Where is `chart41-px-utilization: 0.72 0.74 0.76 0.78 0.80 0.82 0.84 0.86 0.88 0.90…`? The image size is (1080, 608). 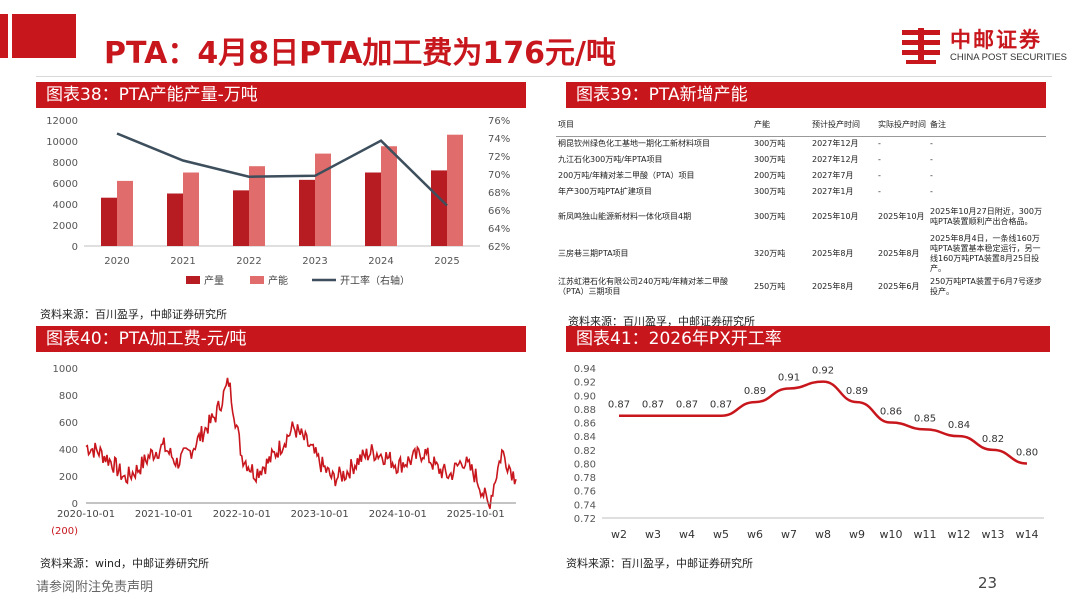
chart41-px-utilization: 0.72 0.74 0.76 0.78 0.80 0.82 0.84 0.86 0.88 0.90… is located at coordinates (809, 452).